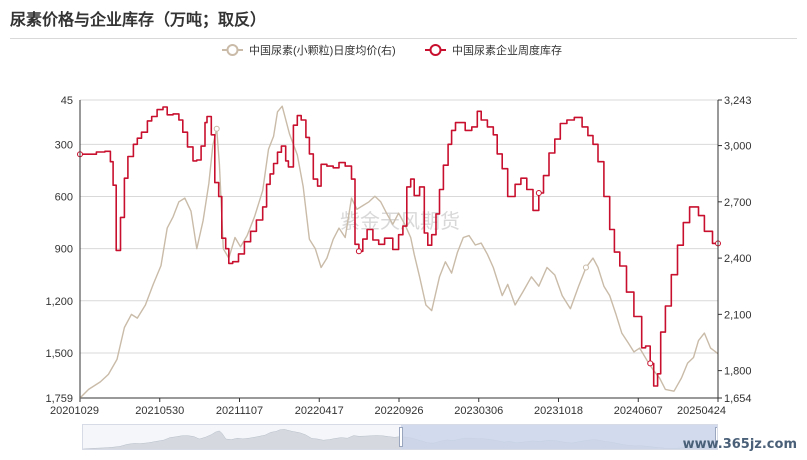 This screenshot has height=460, width=807. Describe the element at coordinates (738, 147) in the screenshot. I see `right-axis-tick-label: 3,000` at that location.